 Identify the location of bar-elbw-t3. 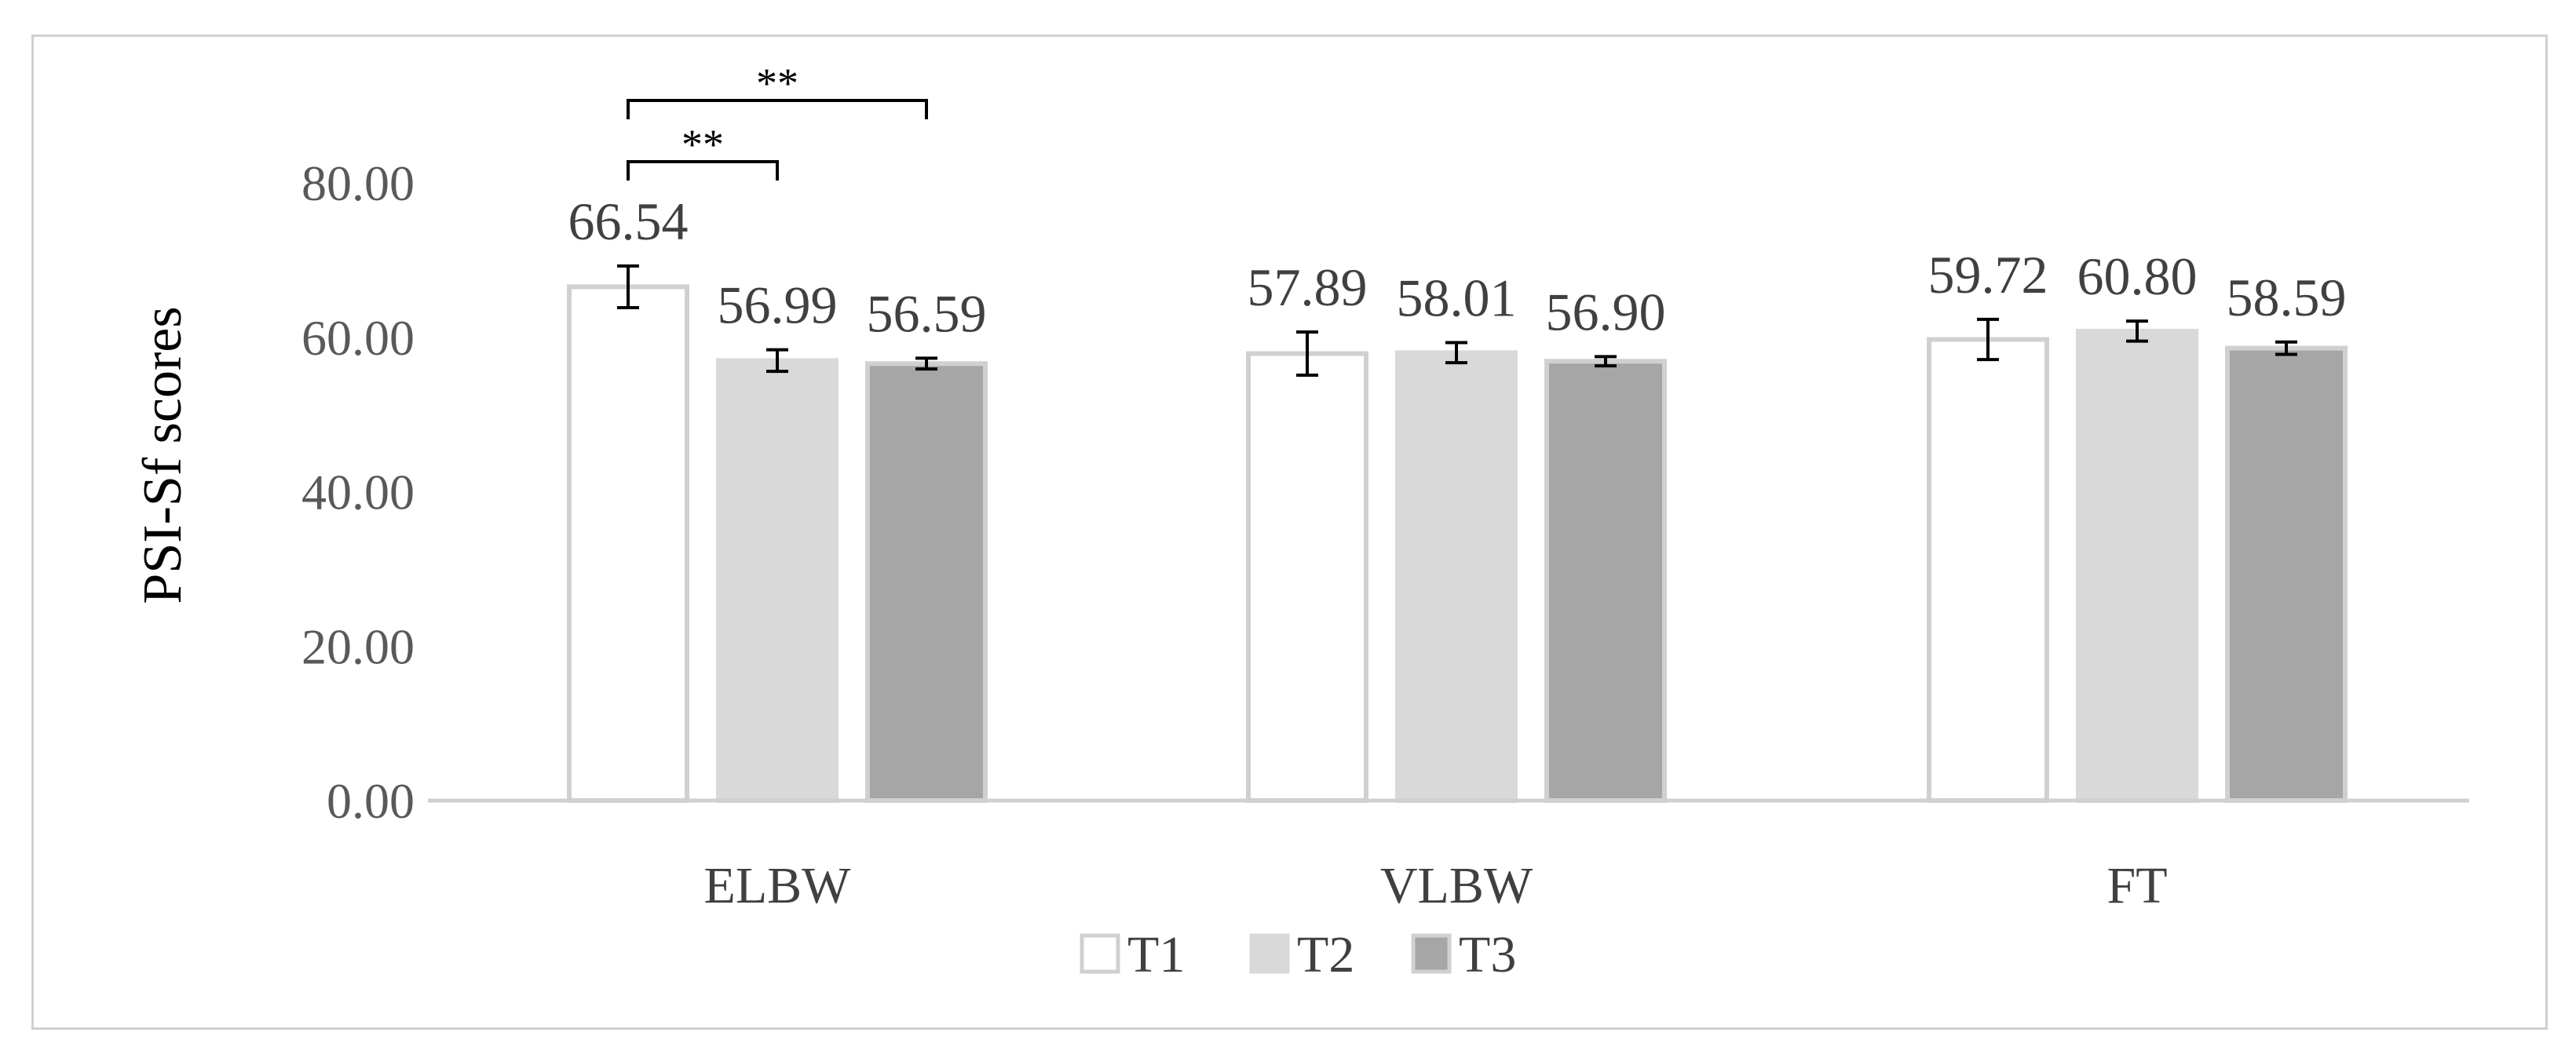
(926, 582).